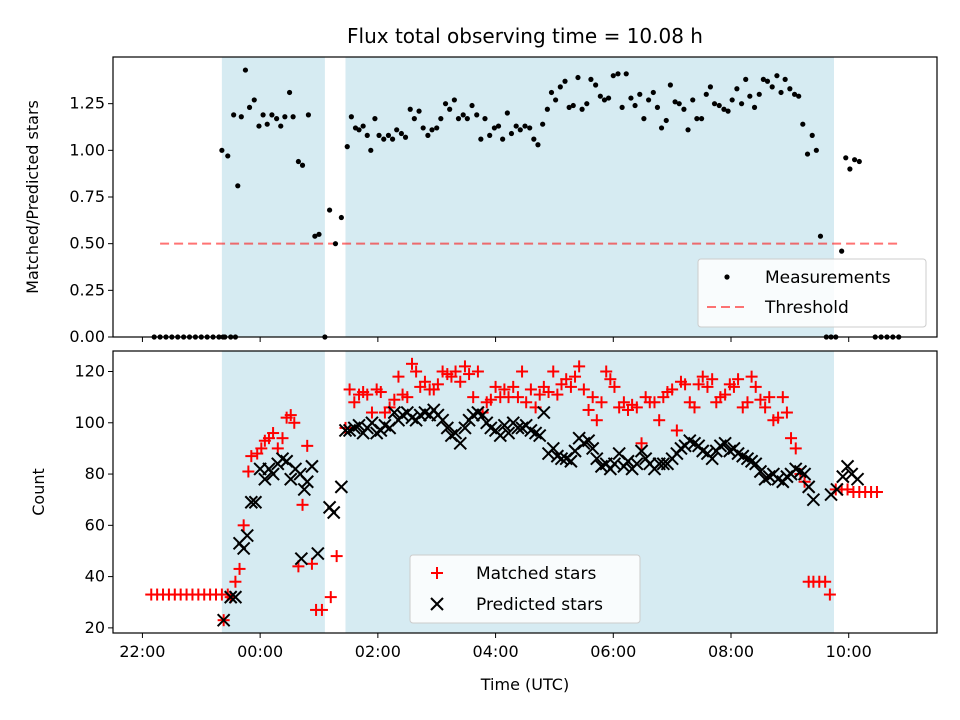 The image size is (960, 720). I want to click on top-y-tick-label: 1.25, so click(87, 103).